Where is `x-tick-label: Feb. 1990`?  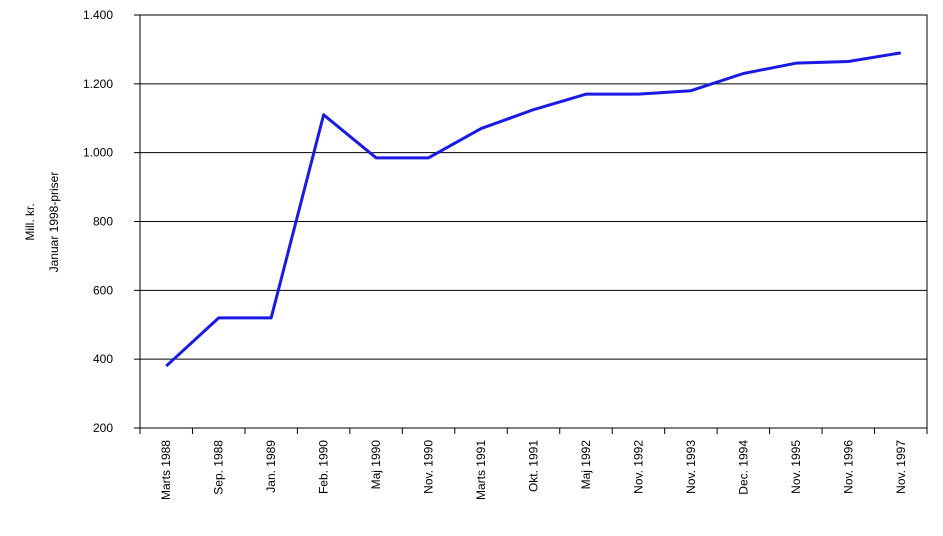
x-tick-label: Feb. 1990 is located at coordinates (324, 467).